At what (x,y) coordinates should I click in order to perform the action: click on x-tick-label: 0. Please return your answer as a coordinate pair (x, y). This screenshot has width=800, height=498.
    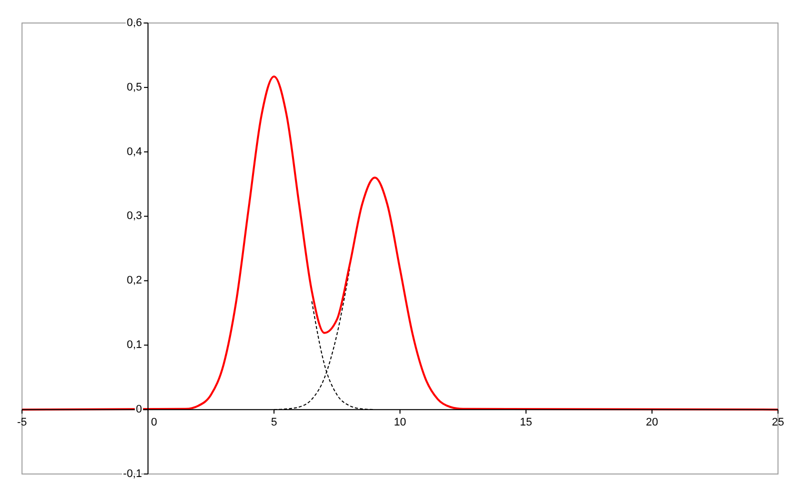
    Looking at the image, I should click on (154, 422).